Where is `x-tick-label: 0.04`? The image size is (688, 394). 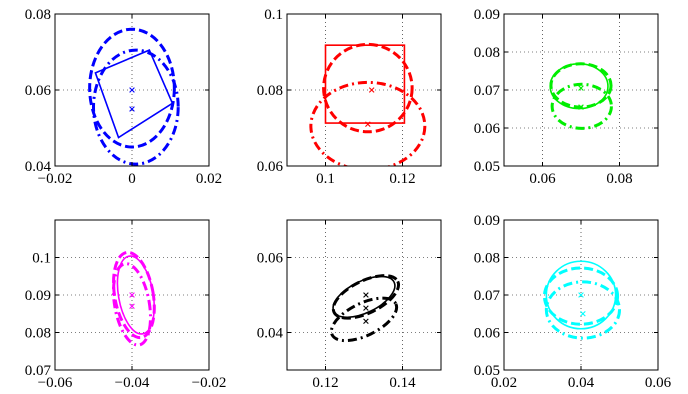
x-tick-label: 0.04 is located at coordinates (581, 383).